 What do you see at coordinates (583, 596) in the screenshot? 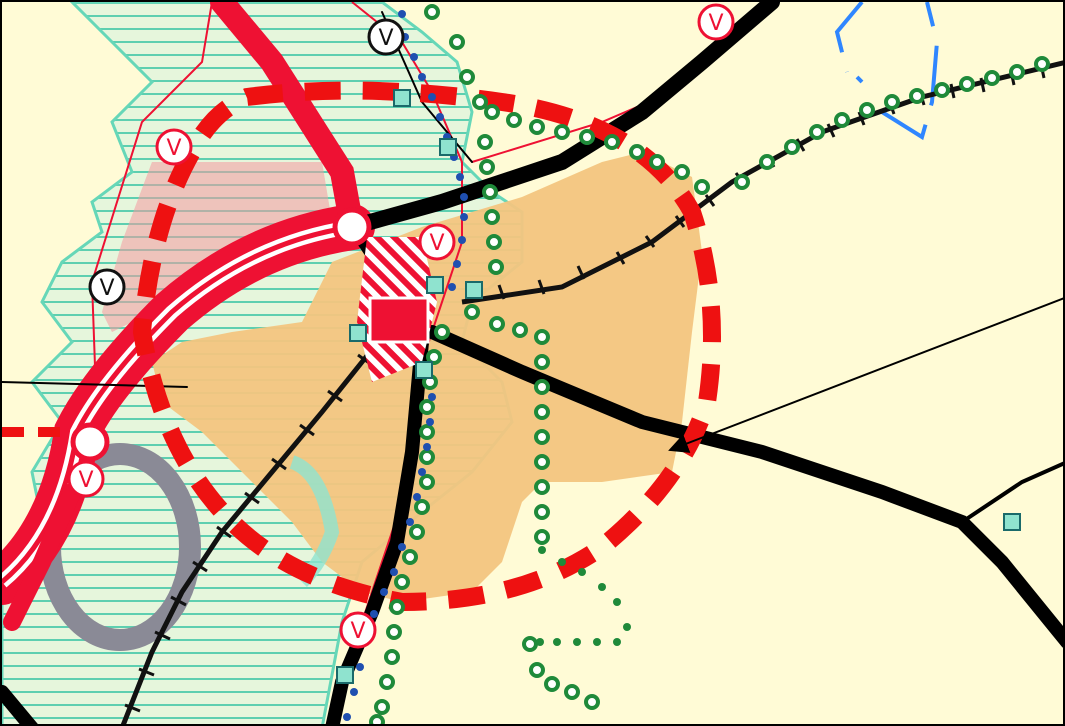
I see `green-trail-dots` at bounding box center [583, 596].